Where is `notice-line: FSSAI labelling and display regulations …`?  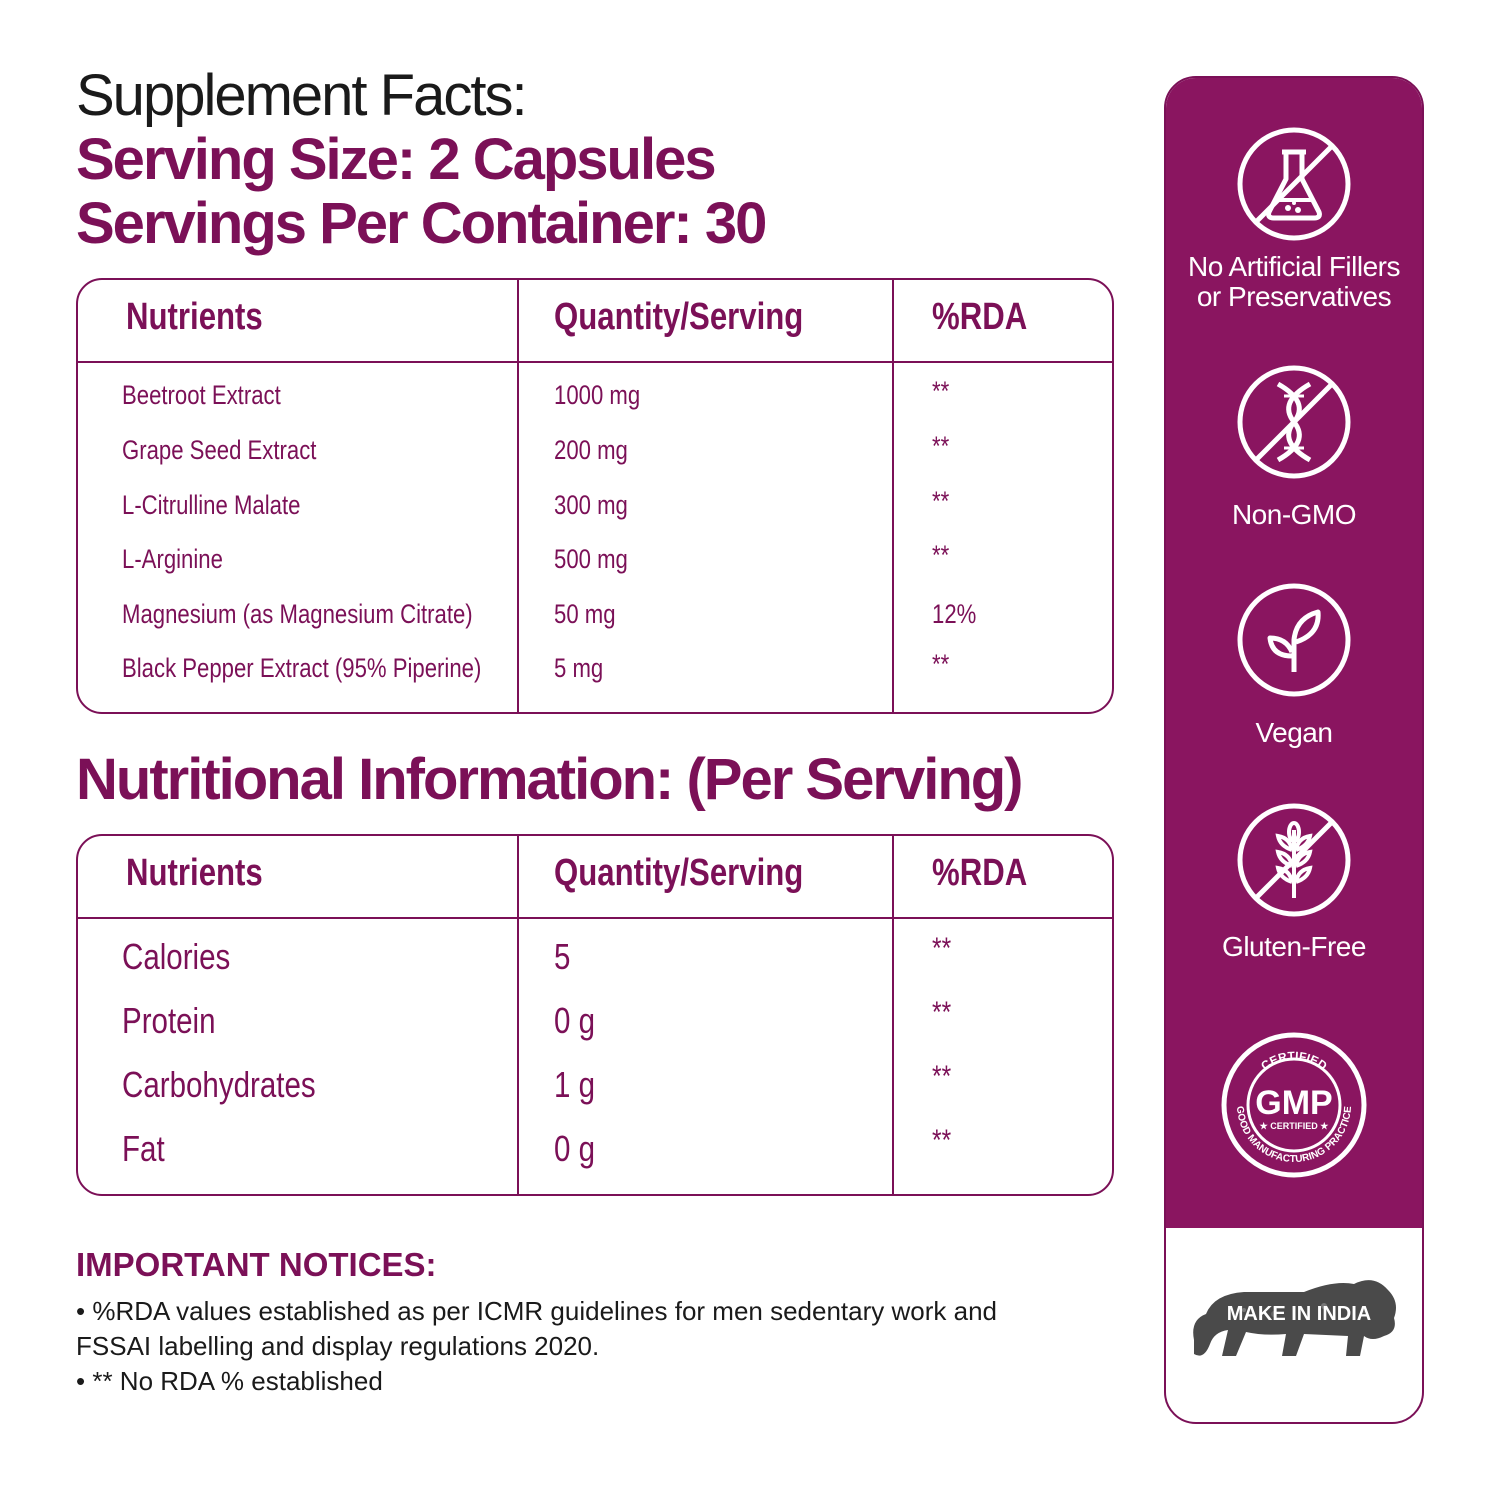
notice-line: FSSAI labelling and display regulations … is located at coordinates (338, 1346).